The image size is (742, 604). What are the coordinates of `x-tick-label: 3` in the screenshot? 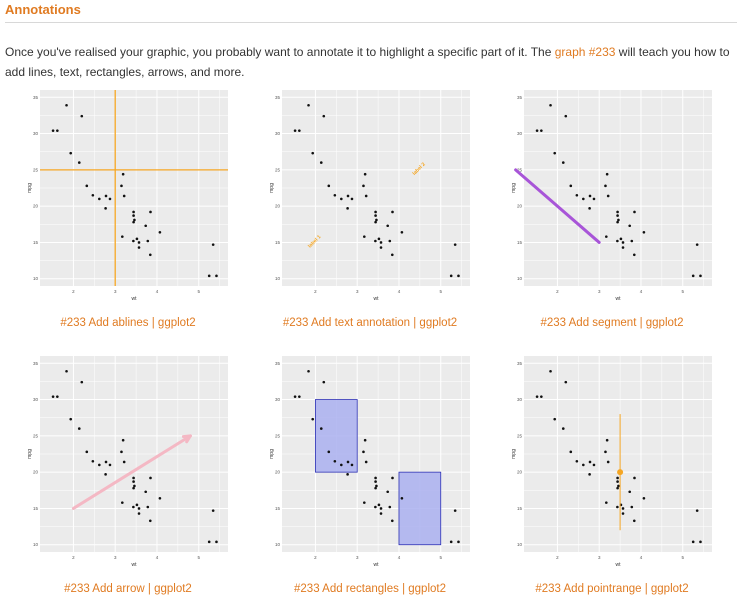 It's located at (115, 557).